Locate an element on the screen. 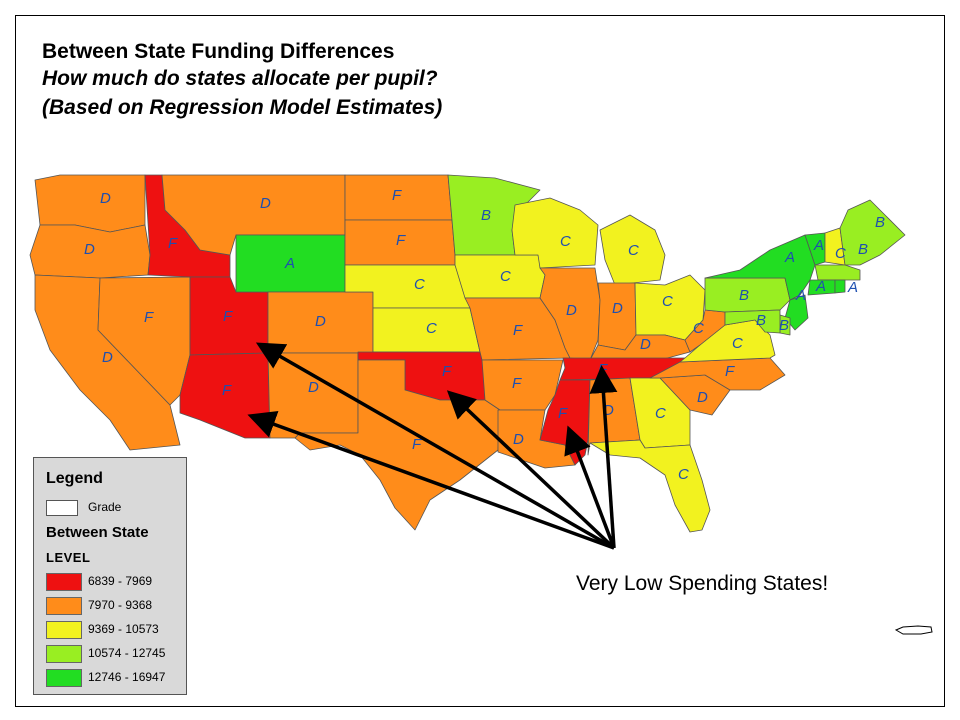 The width and height of the screenshot is (960, 720). grade-label-vermont: A is located at coordinates (818, 245).